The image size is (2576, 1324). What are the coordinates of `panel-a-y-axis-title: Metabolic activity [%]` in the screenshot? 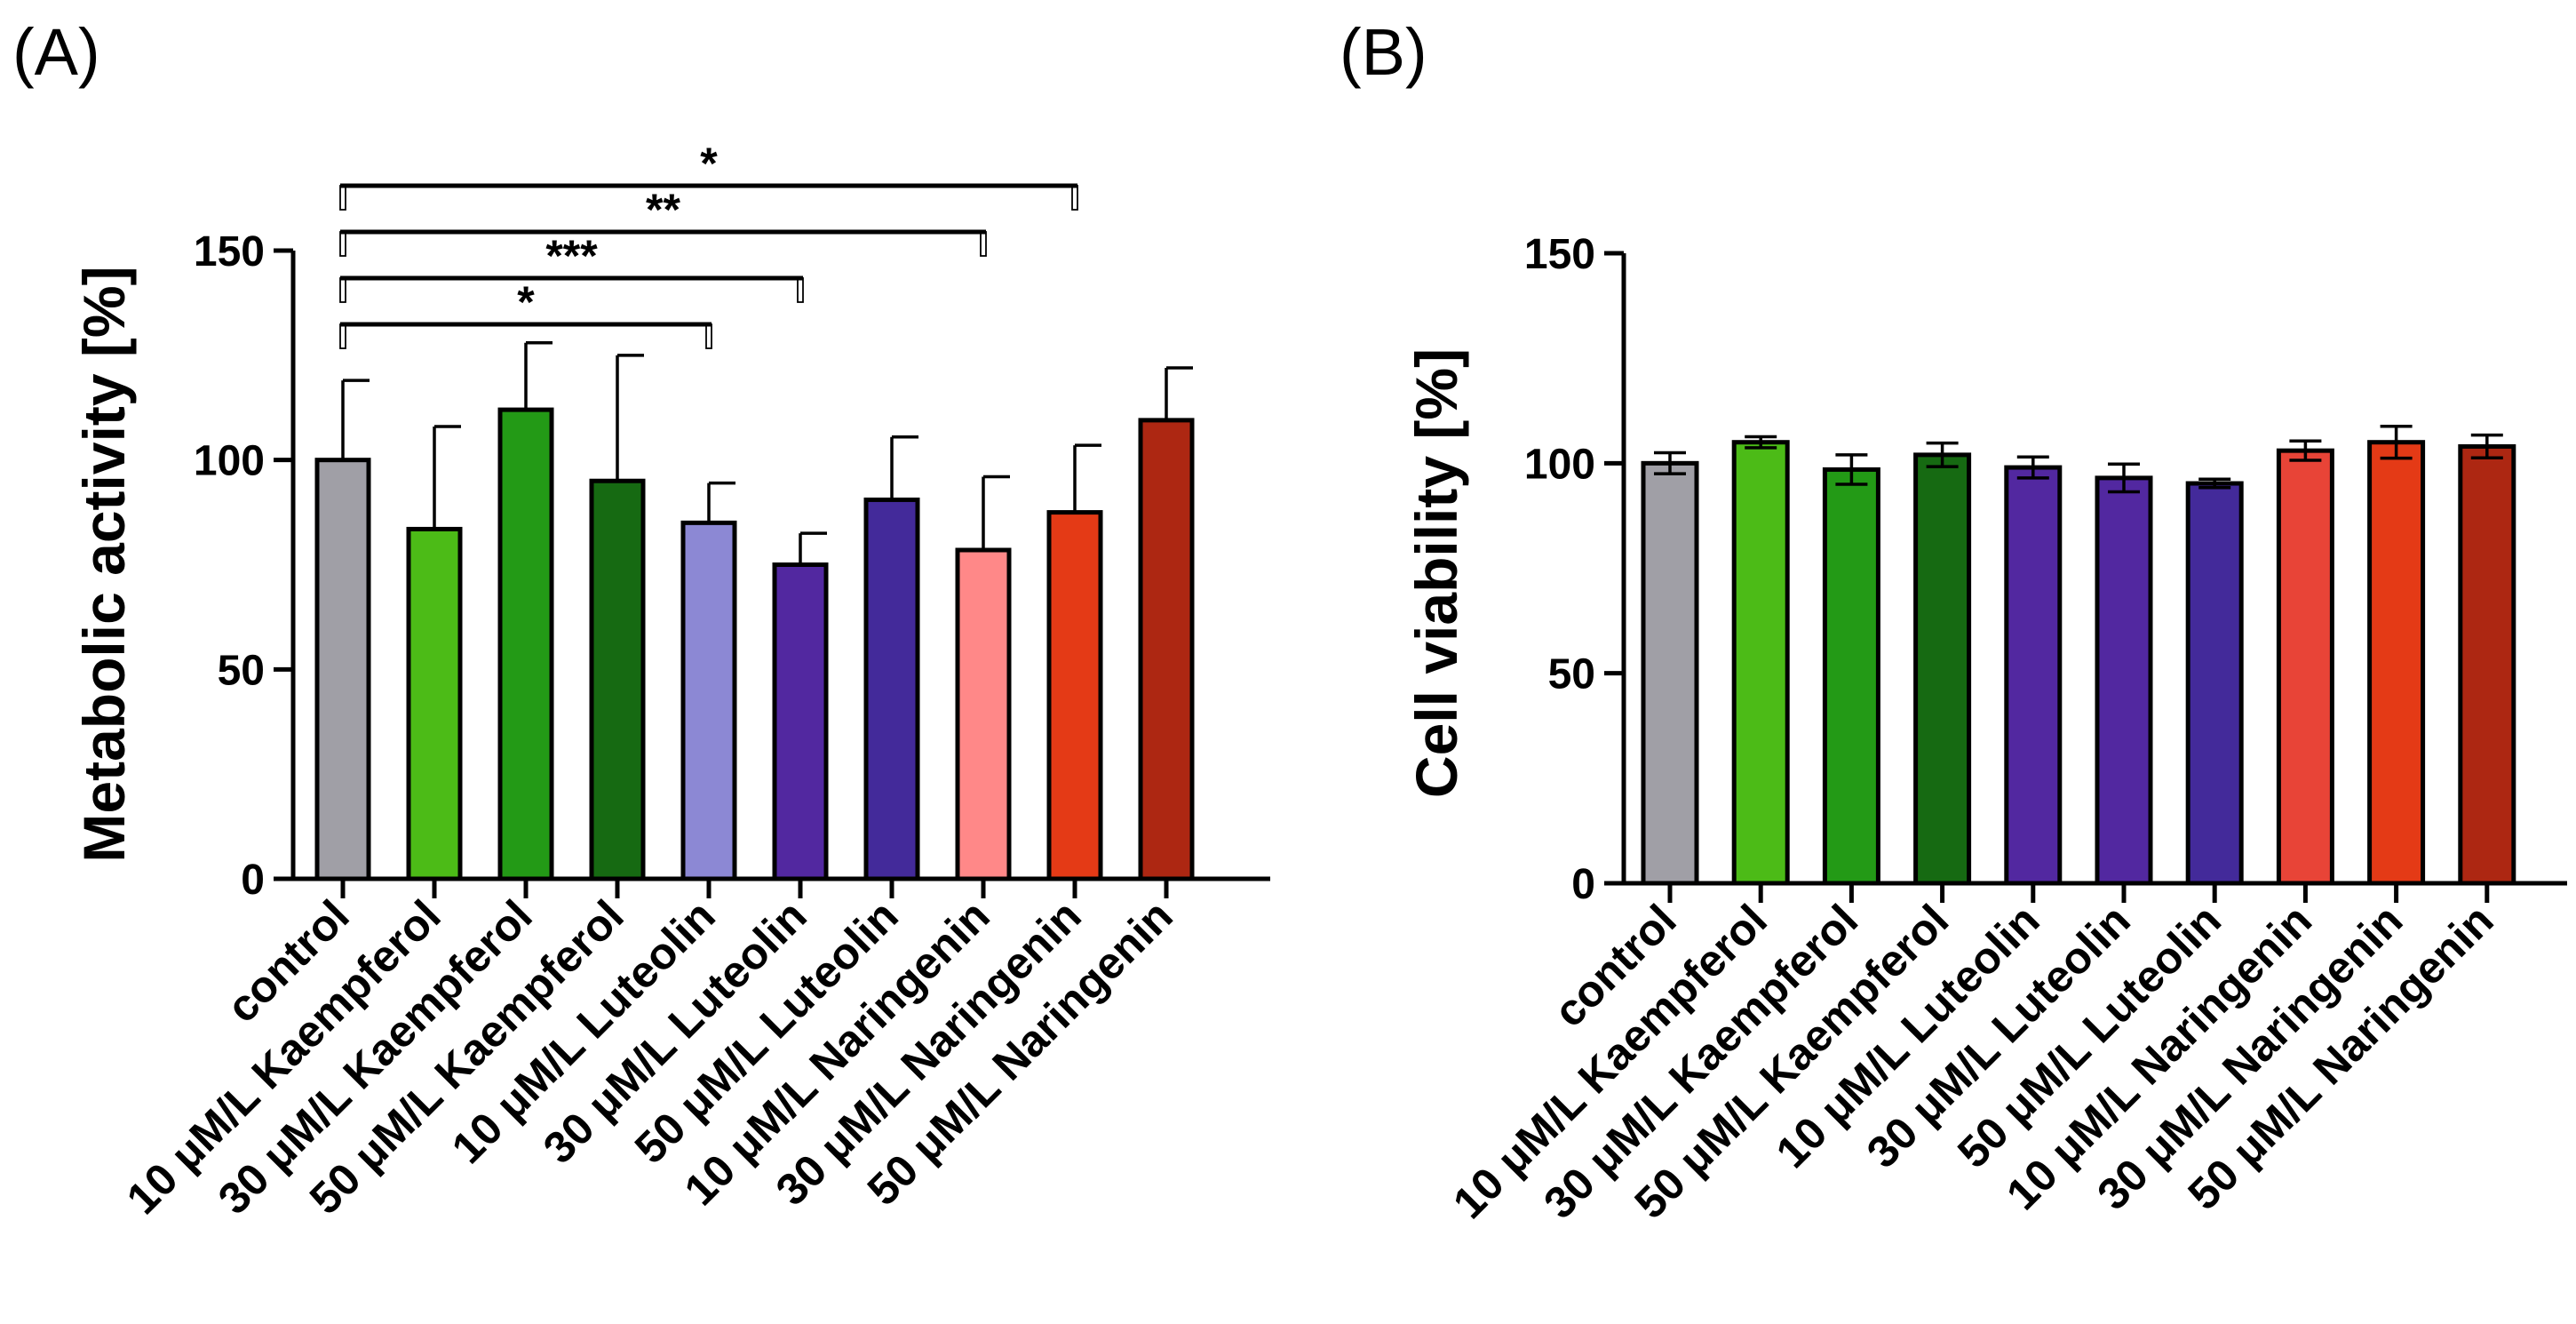 It's located at (104, 564).